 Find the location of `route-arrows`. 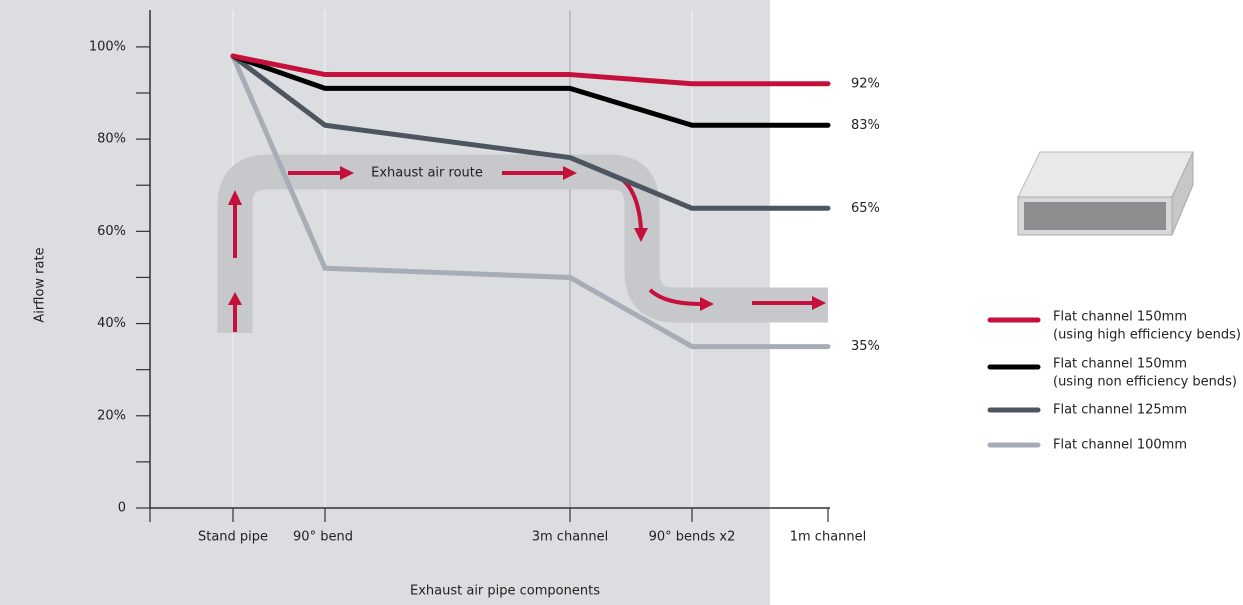

route-arrows is located at coordinates (522, 251).